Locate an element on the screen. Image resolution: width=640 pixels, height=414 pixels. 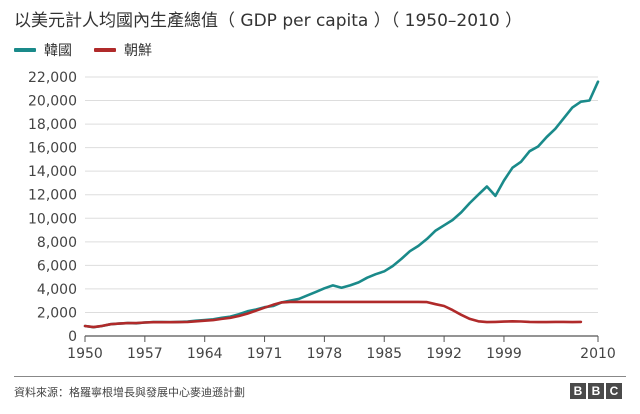
legend-label-south-korea: 韓國 is located at coordinates (58, 51).